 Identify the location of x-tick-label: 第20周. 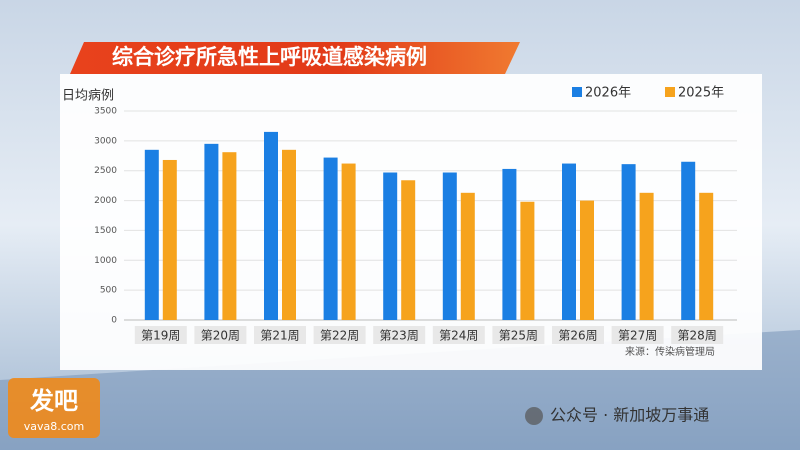
(220, 336).